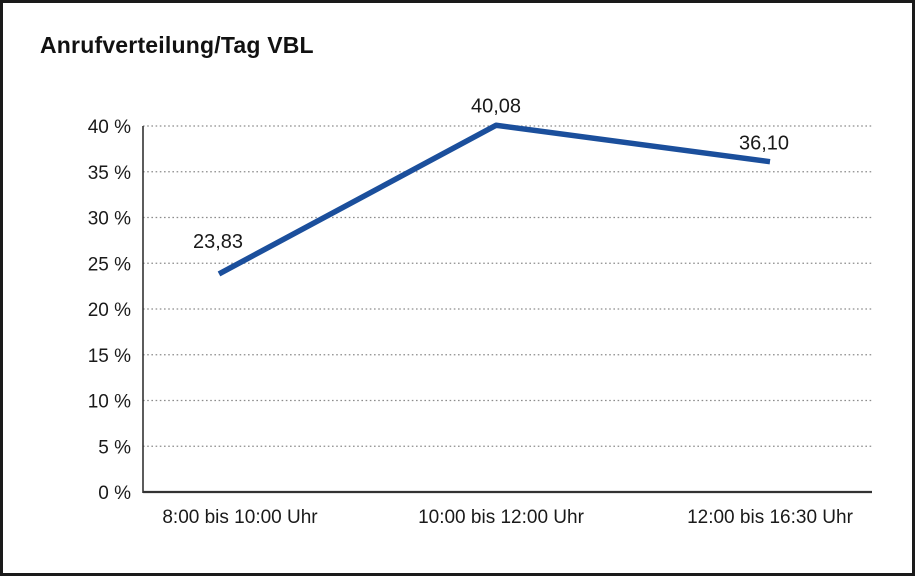 Image resolution: width=915 pixels, height=576 pixels. What do you see at coordinates (240, 517) in the screenshot?
I see `x-axis-tick-label: 8:00 bis 10:00 Uhr` at bounding box center [240, 517].